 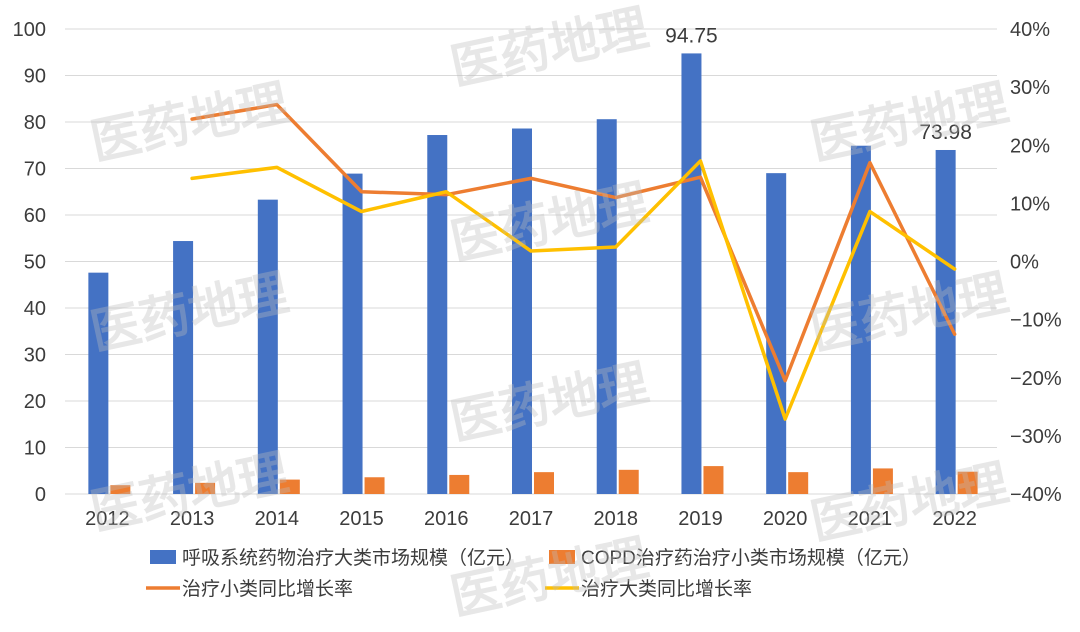 I want to click on y-tick-label: 40, so click(x=35, y=309).